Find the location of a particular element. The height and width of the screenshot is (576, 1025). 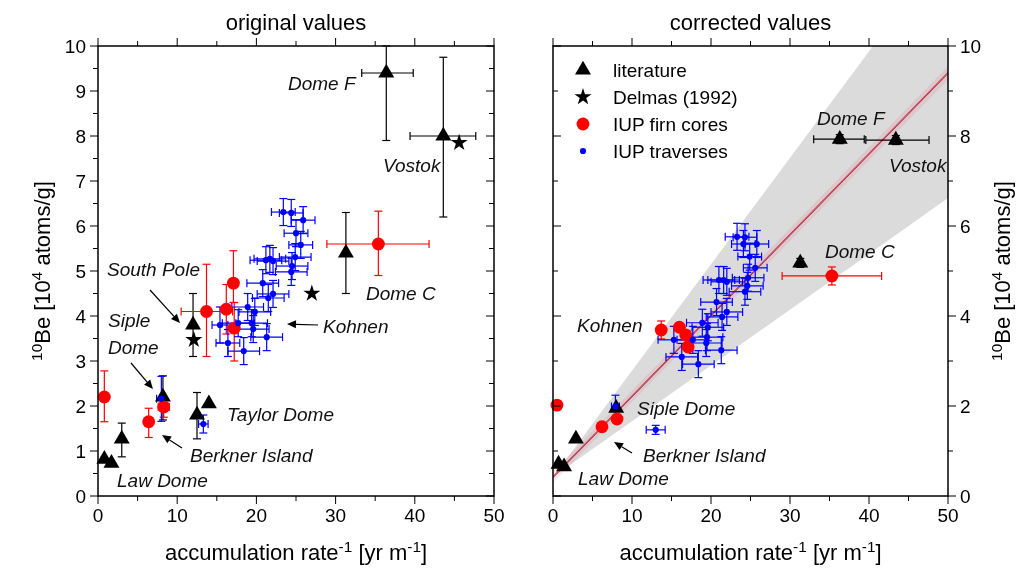

y-tick-label: 5 is located at coordinates (80, 271).